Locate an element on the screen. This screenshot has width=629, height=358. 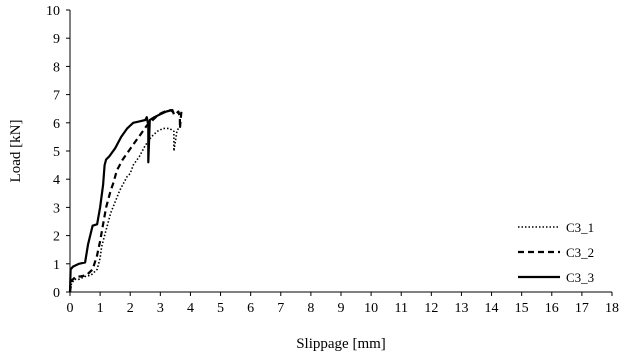
x-tick-label: 17 is located at coordinates (582, 308).